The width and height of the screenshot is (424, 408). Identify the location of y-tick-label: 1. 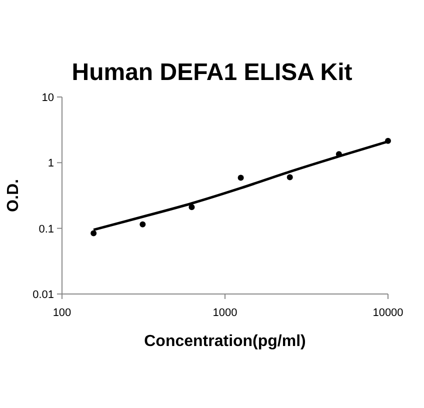
(51, 164).